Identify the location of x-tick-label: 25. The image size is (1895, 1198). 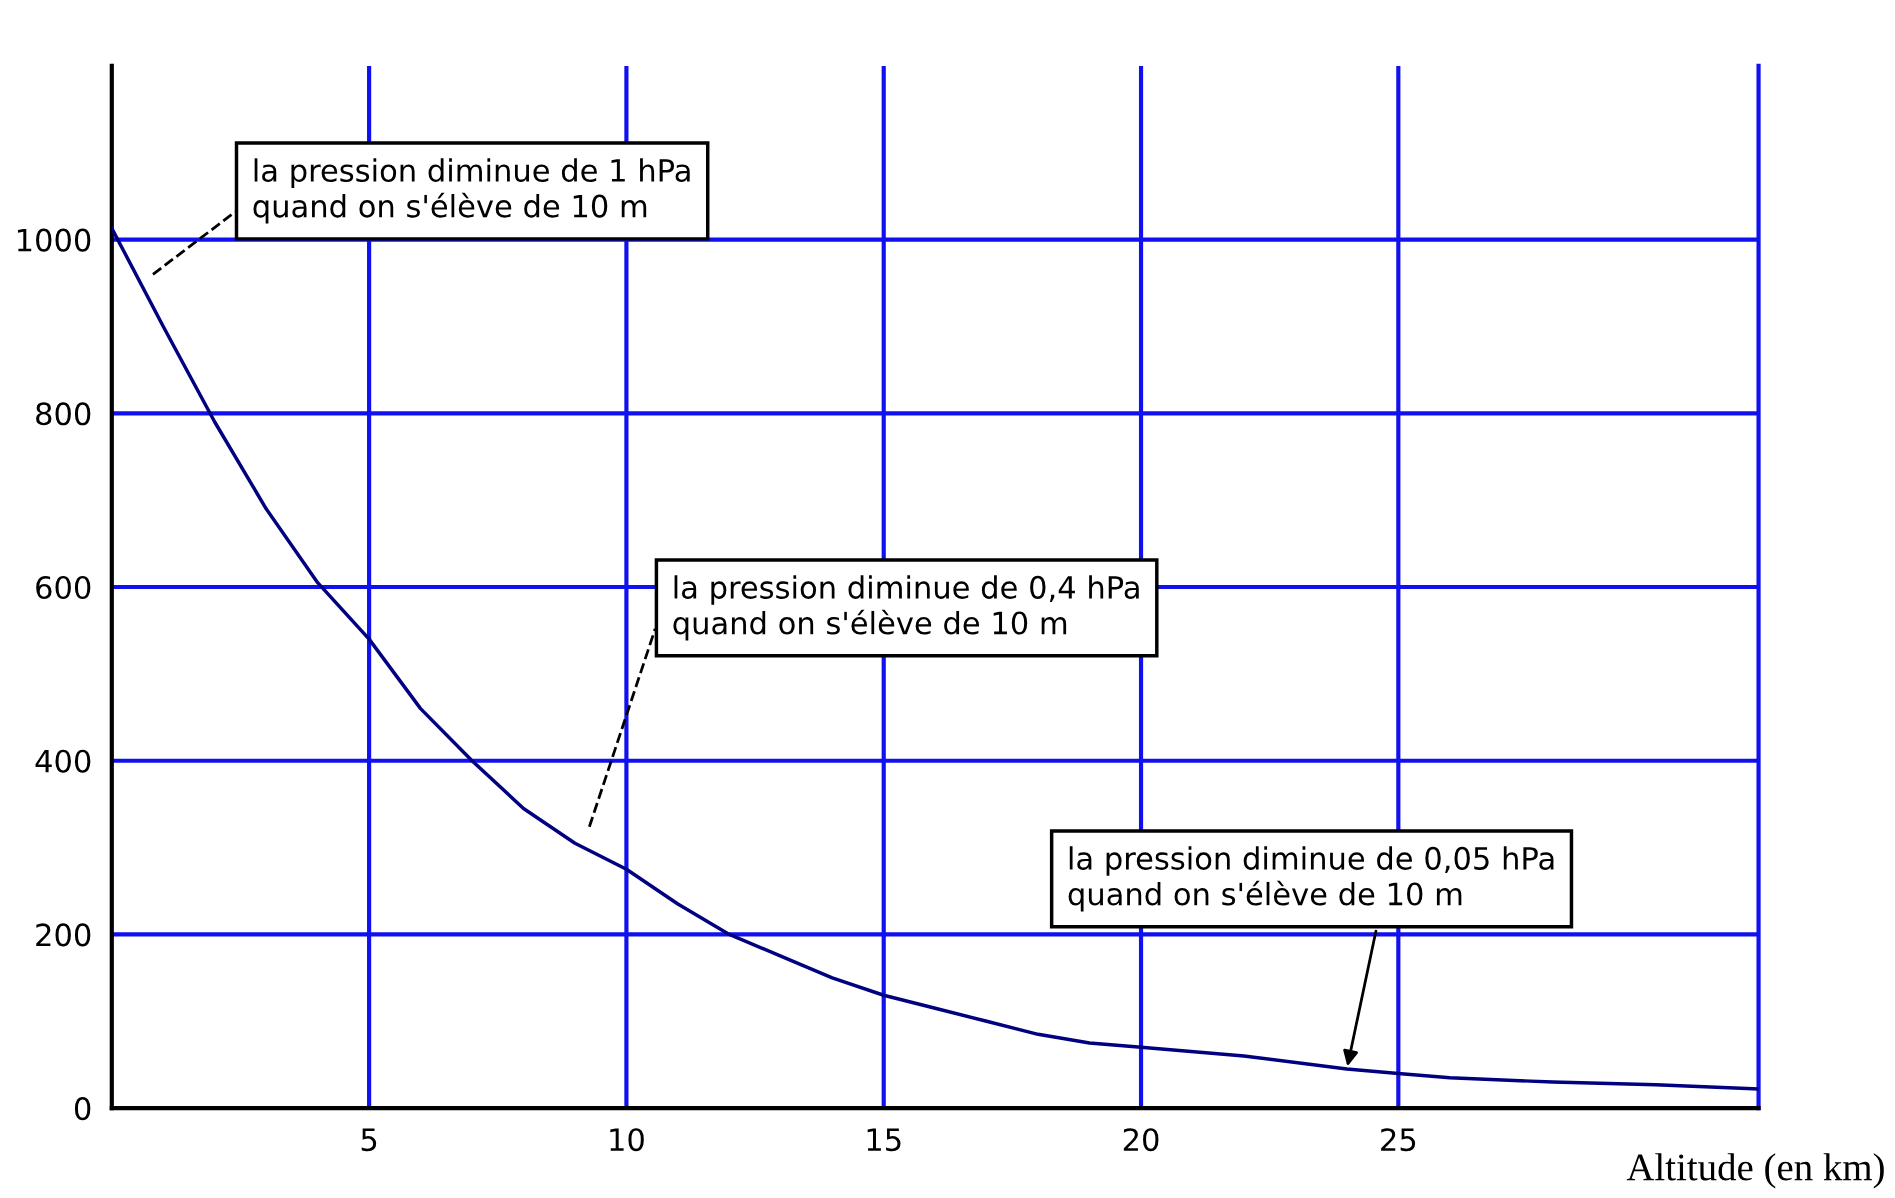
(1398, 1140).